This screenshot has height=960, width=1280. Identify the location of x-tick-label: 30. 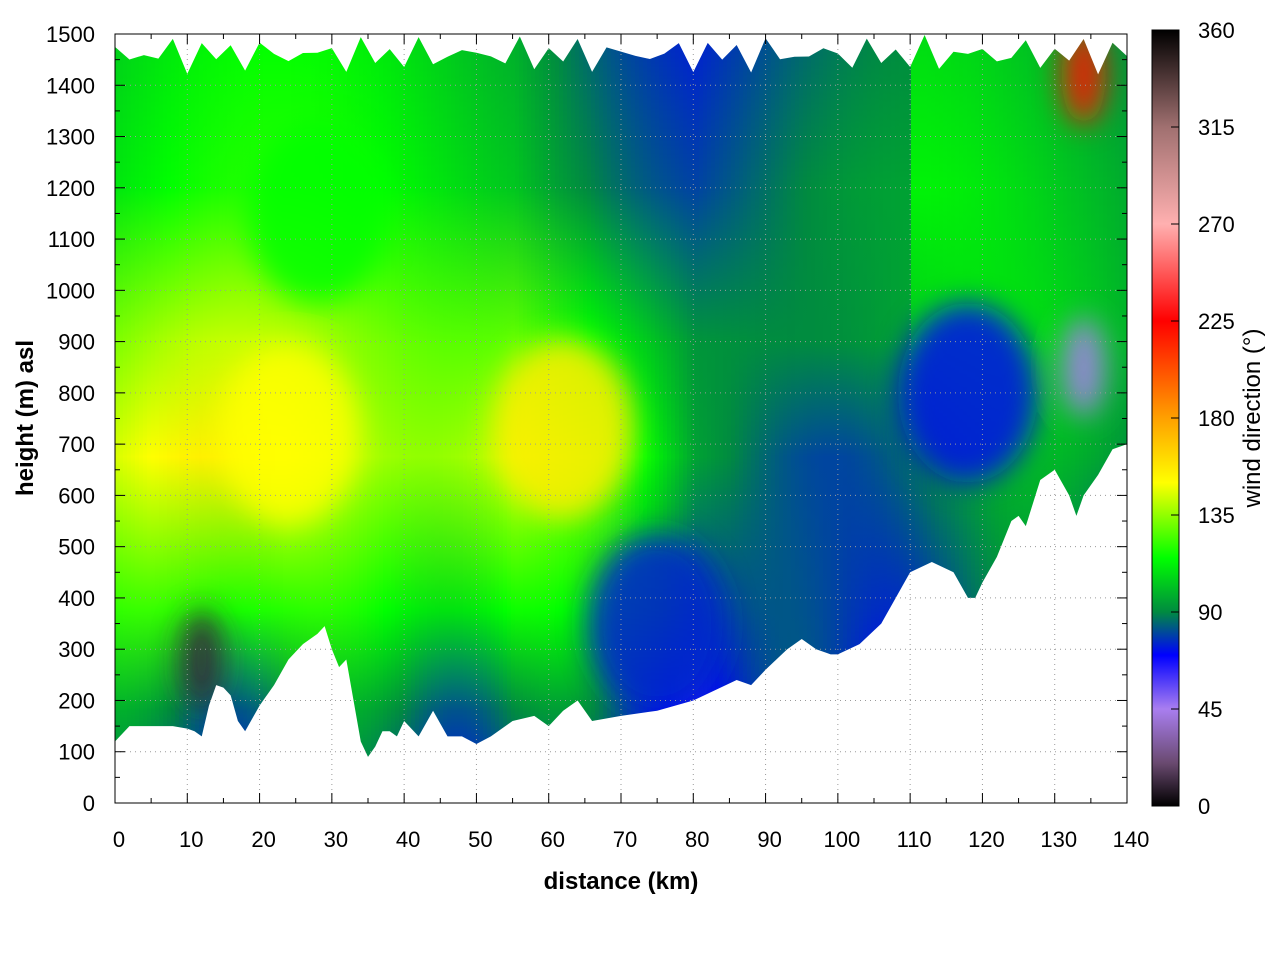
(336, 839).